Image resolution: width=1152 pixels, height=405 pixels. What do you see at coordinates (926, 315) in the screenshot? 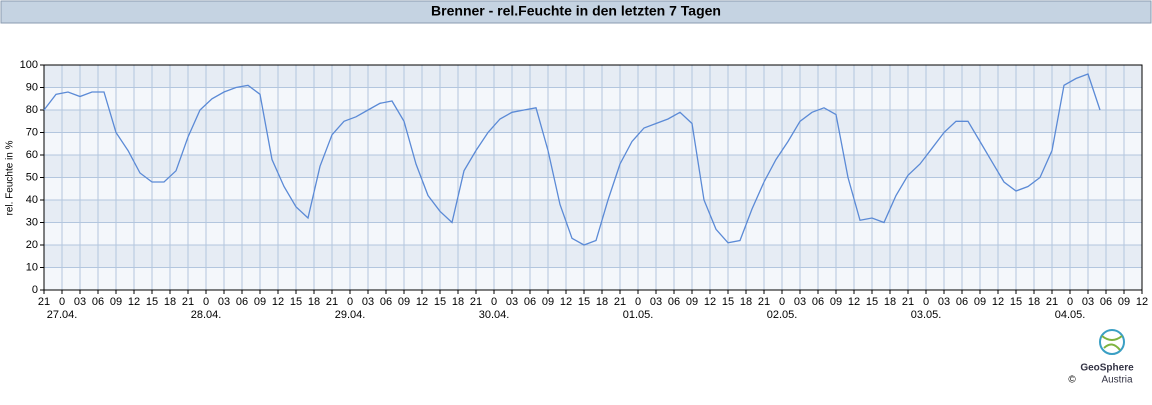
I see `date-label: 03.05.` at bounding box center [926, 315].